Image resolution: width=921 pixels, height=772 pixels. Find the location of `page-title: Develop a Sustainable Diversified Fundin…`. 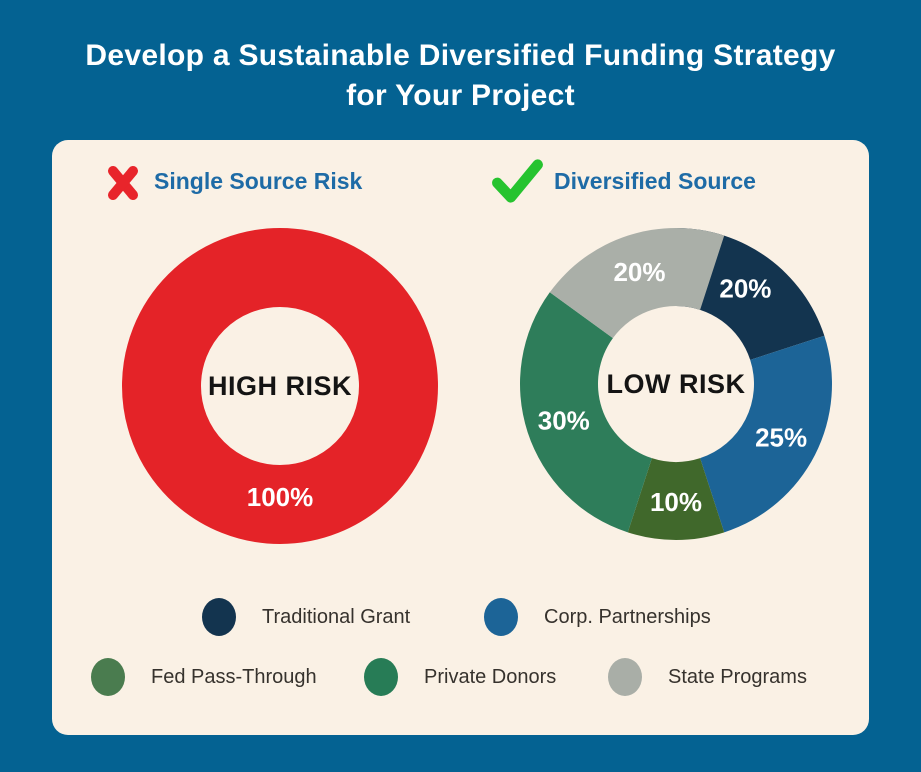

page-title: Develop a Sustainable Diversified Fundin… is located at coordinates (460, 75).